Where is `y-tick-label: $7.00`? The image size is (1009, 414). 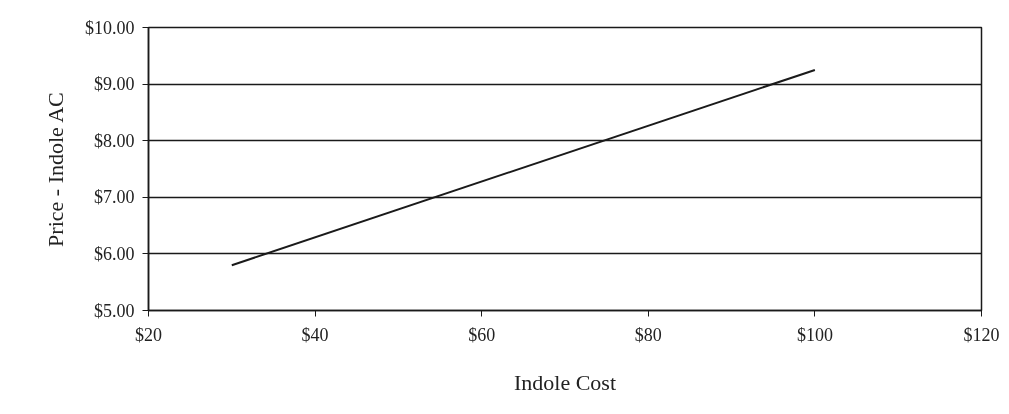
y-tick-label: $7.00 is located at coordinates (114, 197).